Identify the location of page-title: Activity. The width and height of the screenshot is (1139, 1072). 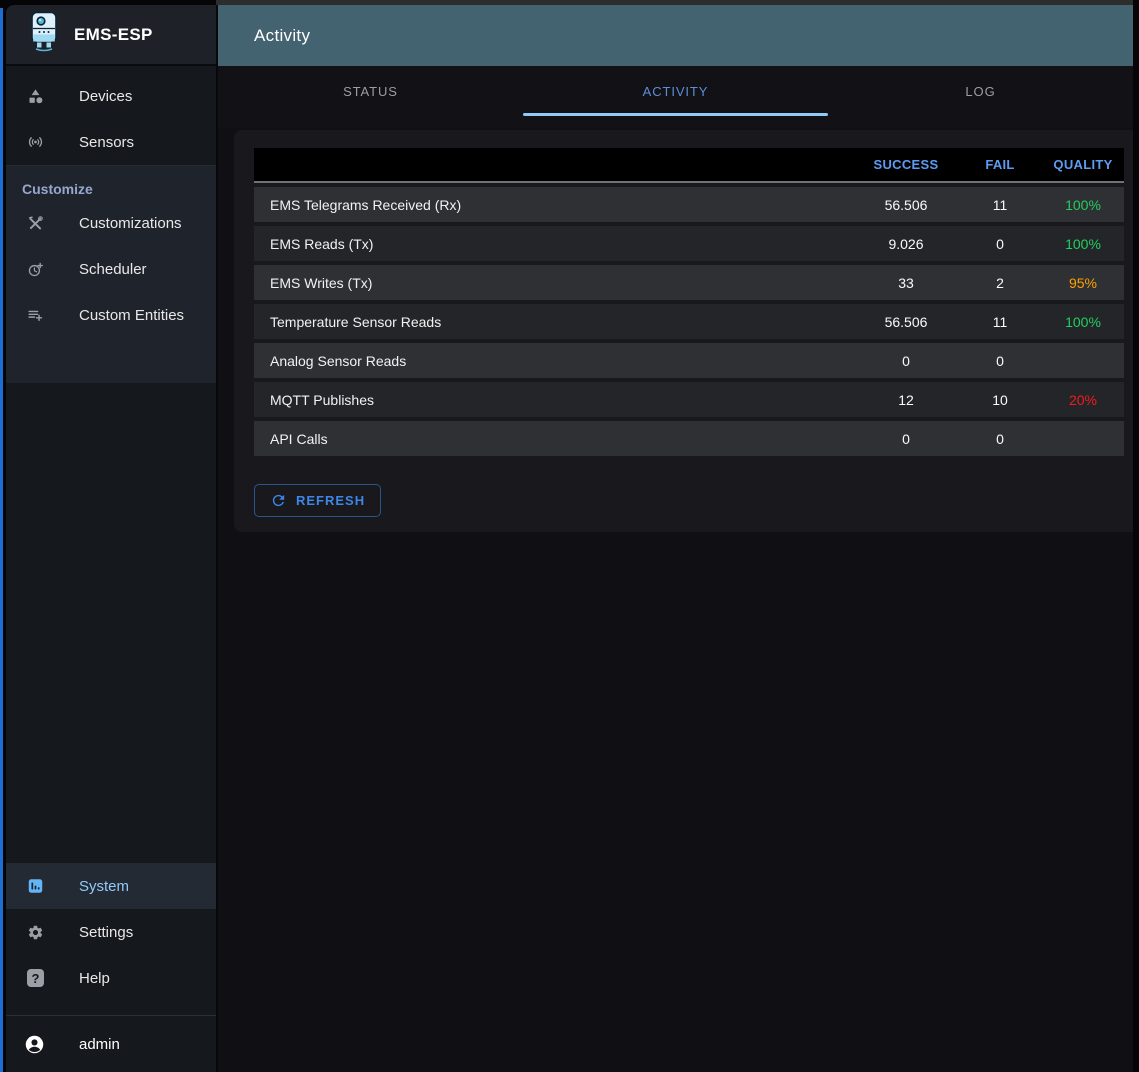
(282, 35).